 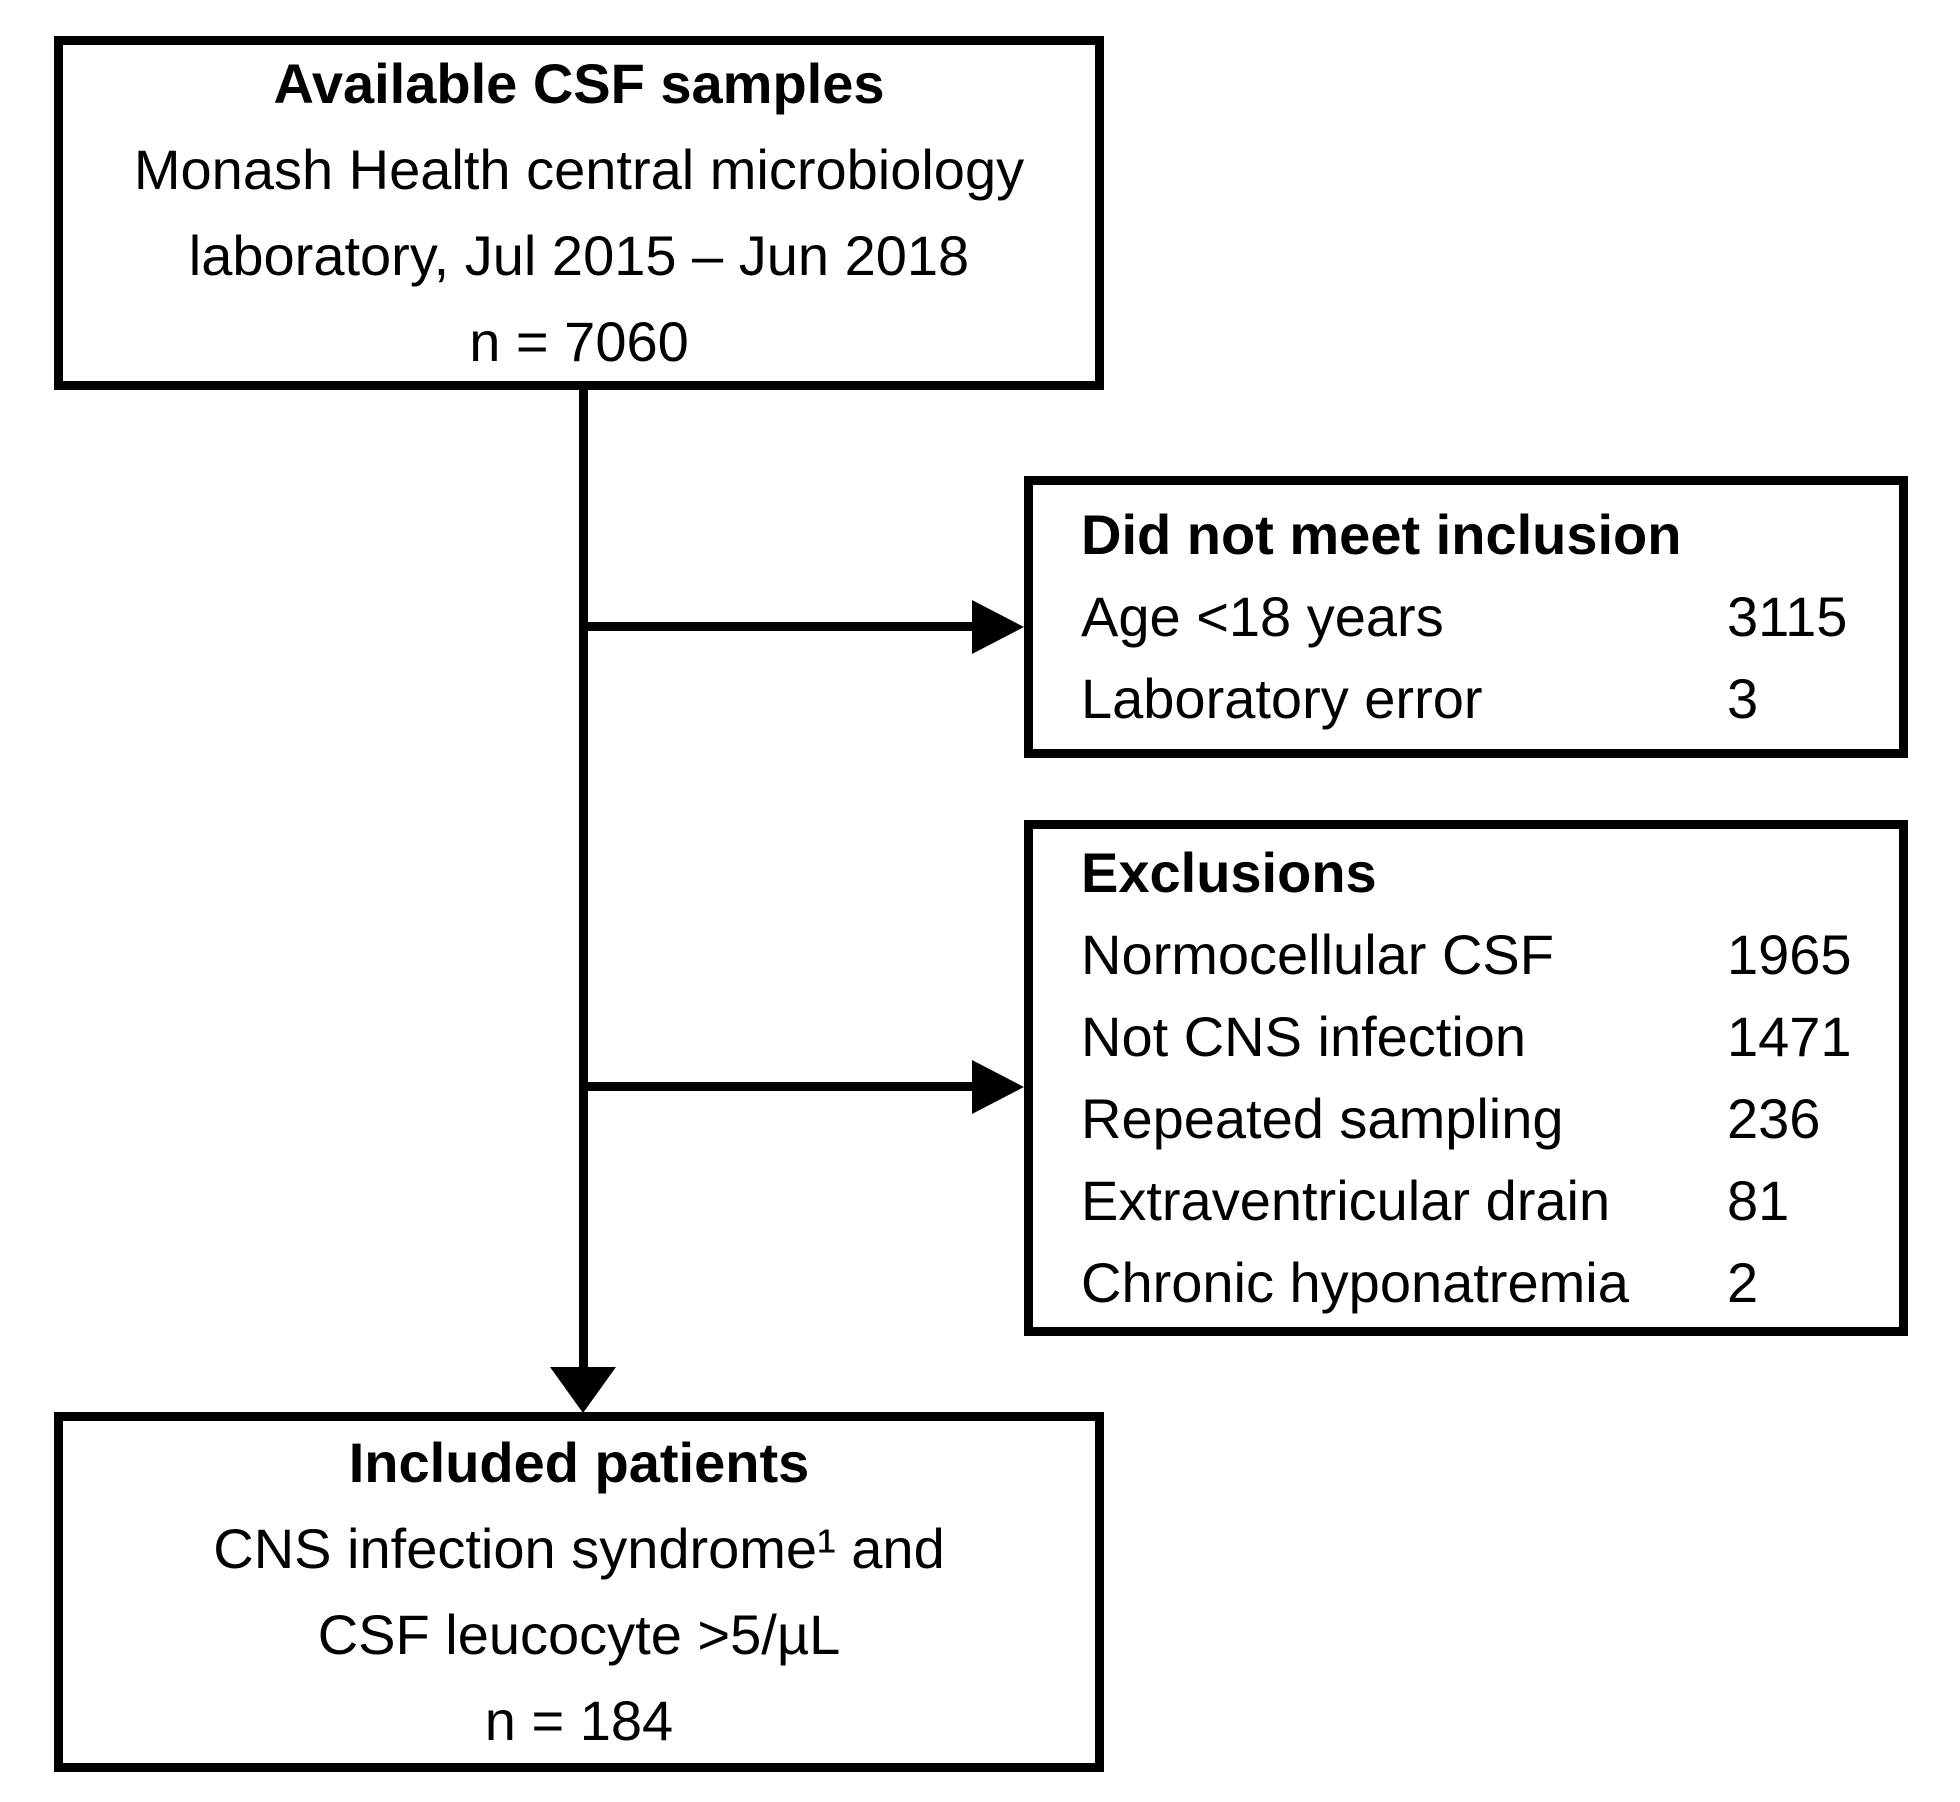 What do you see at coordinates (1787, 616) in the screenshot?
I see `inclusion-row-value: 3115` at bounding box center [1787, 616].